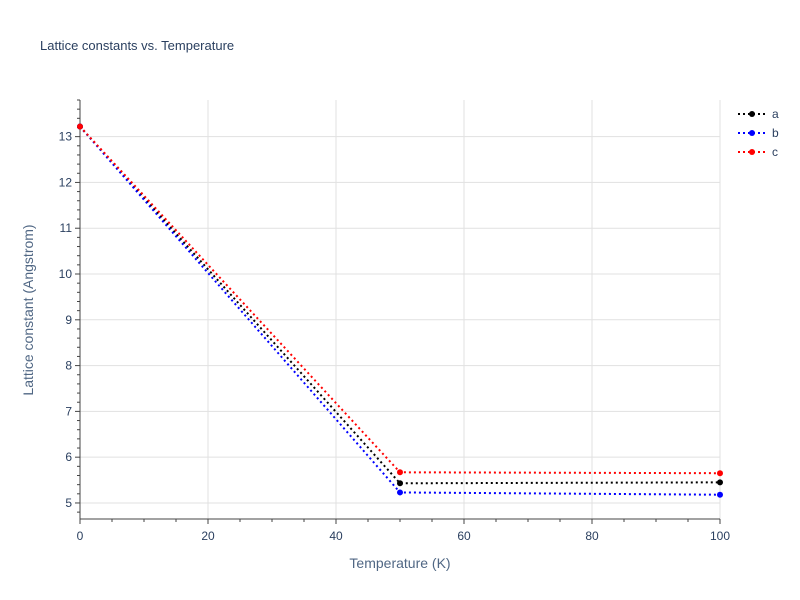 The image size is (800, 600). I want to click on y-tick-label: 13, so click(66, 137).